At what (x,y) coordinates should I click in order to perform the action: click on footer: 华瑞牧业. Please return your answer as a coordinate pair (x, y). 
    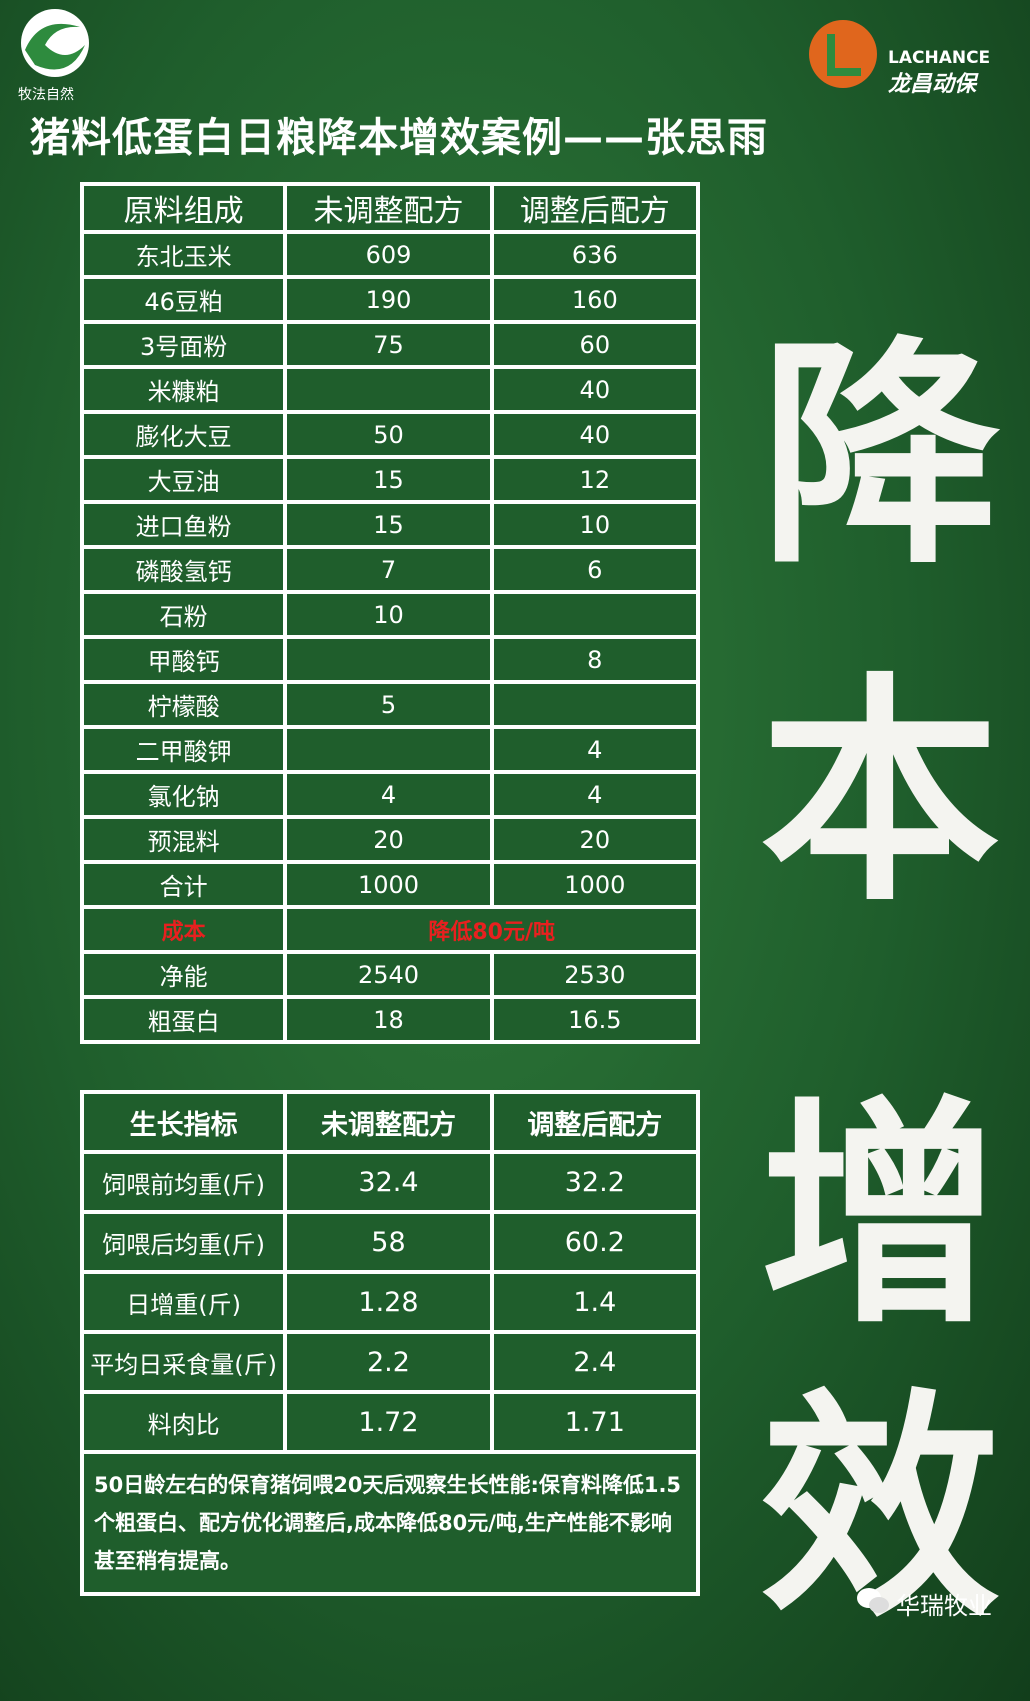
    Looking at the image, I should click on (944, 1606).